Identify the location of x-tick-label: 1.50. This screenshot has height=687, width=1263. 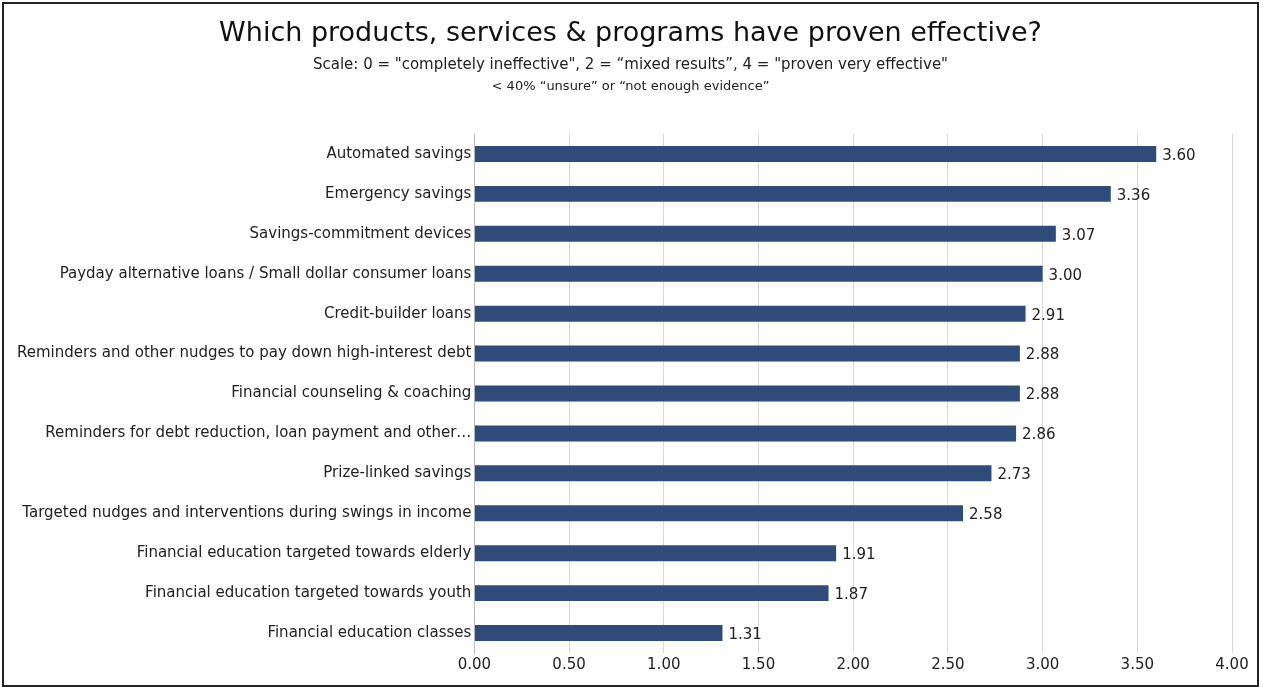
(758, 663).